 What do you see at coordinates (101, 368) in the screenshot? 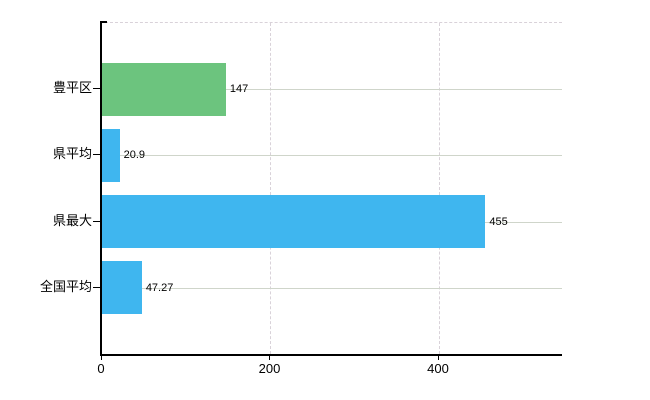
I see `x-tick-label: 0` at bounding box center [101, 368].